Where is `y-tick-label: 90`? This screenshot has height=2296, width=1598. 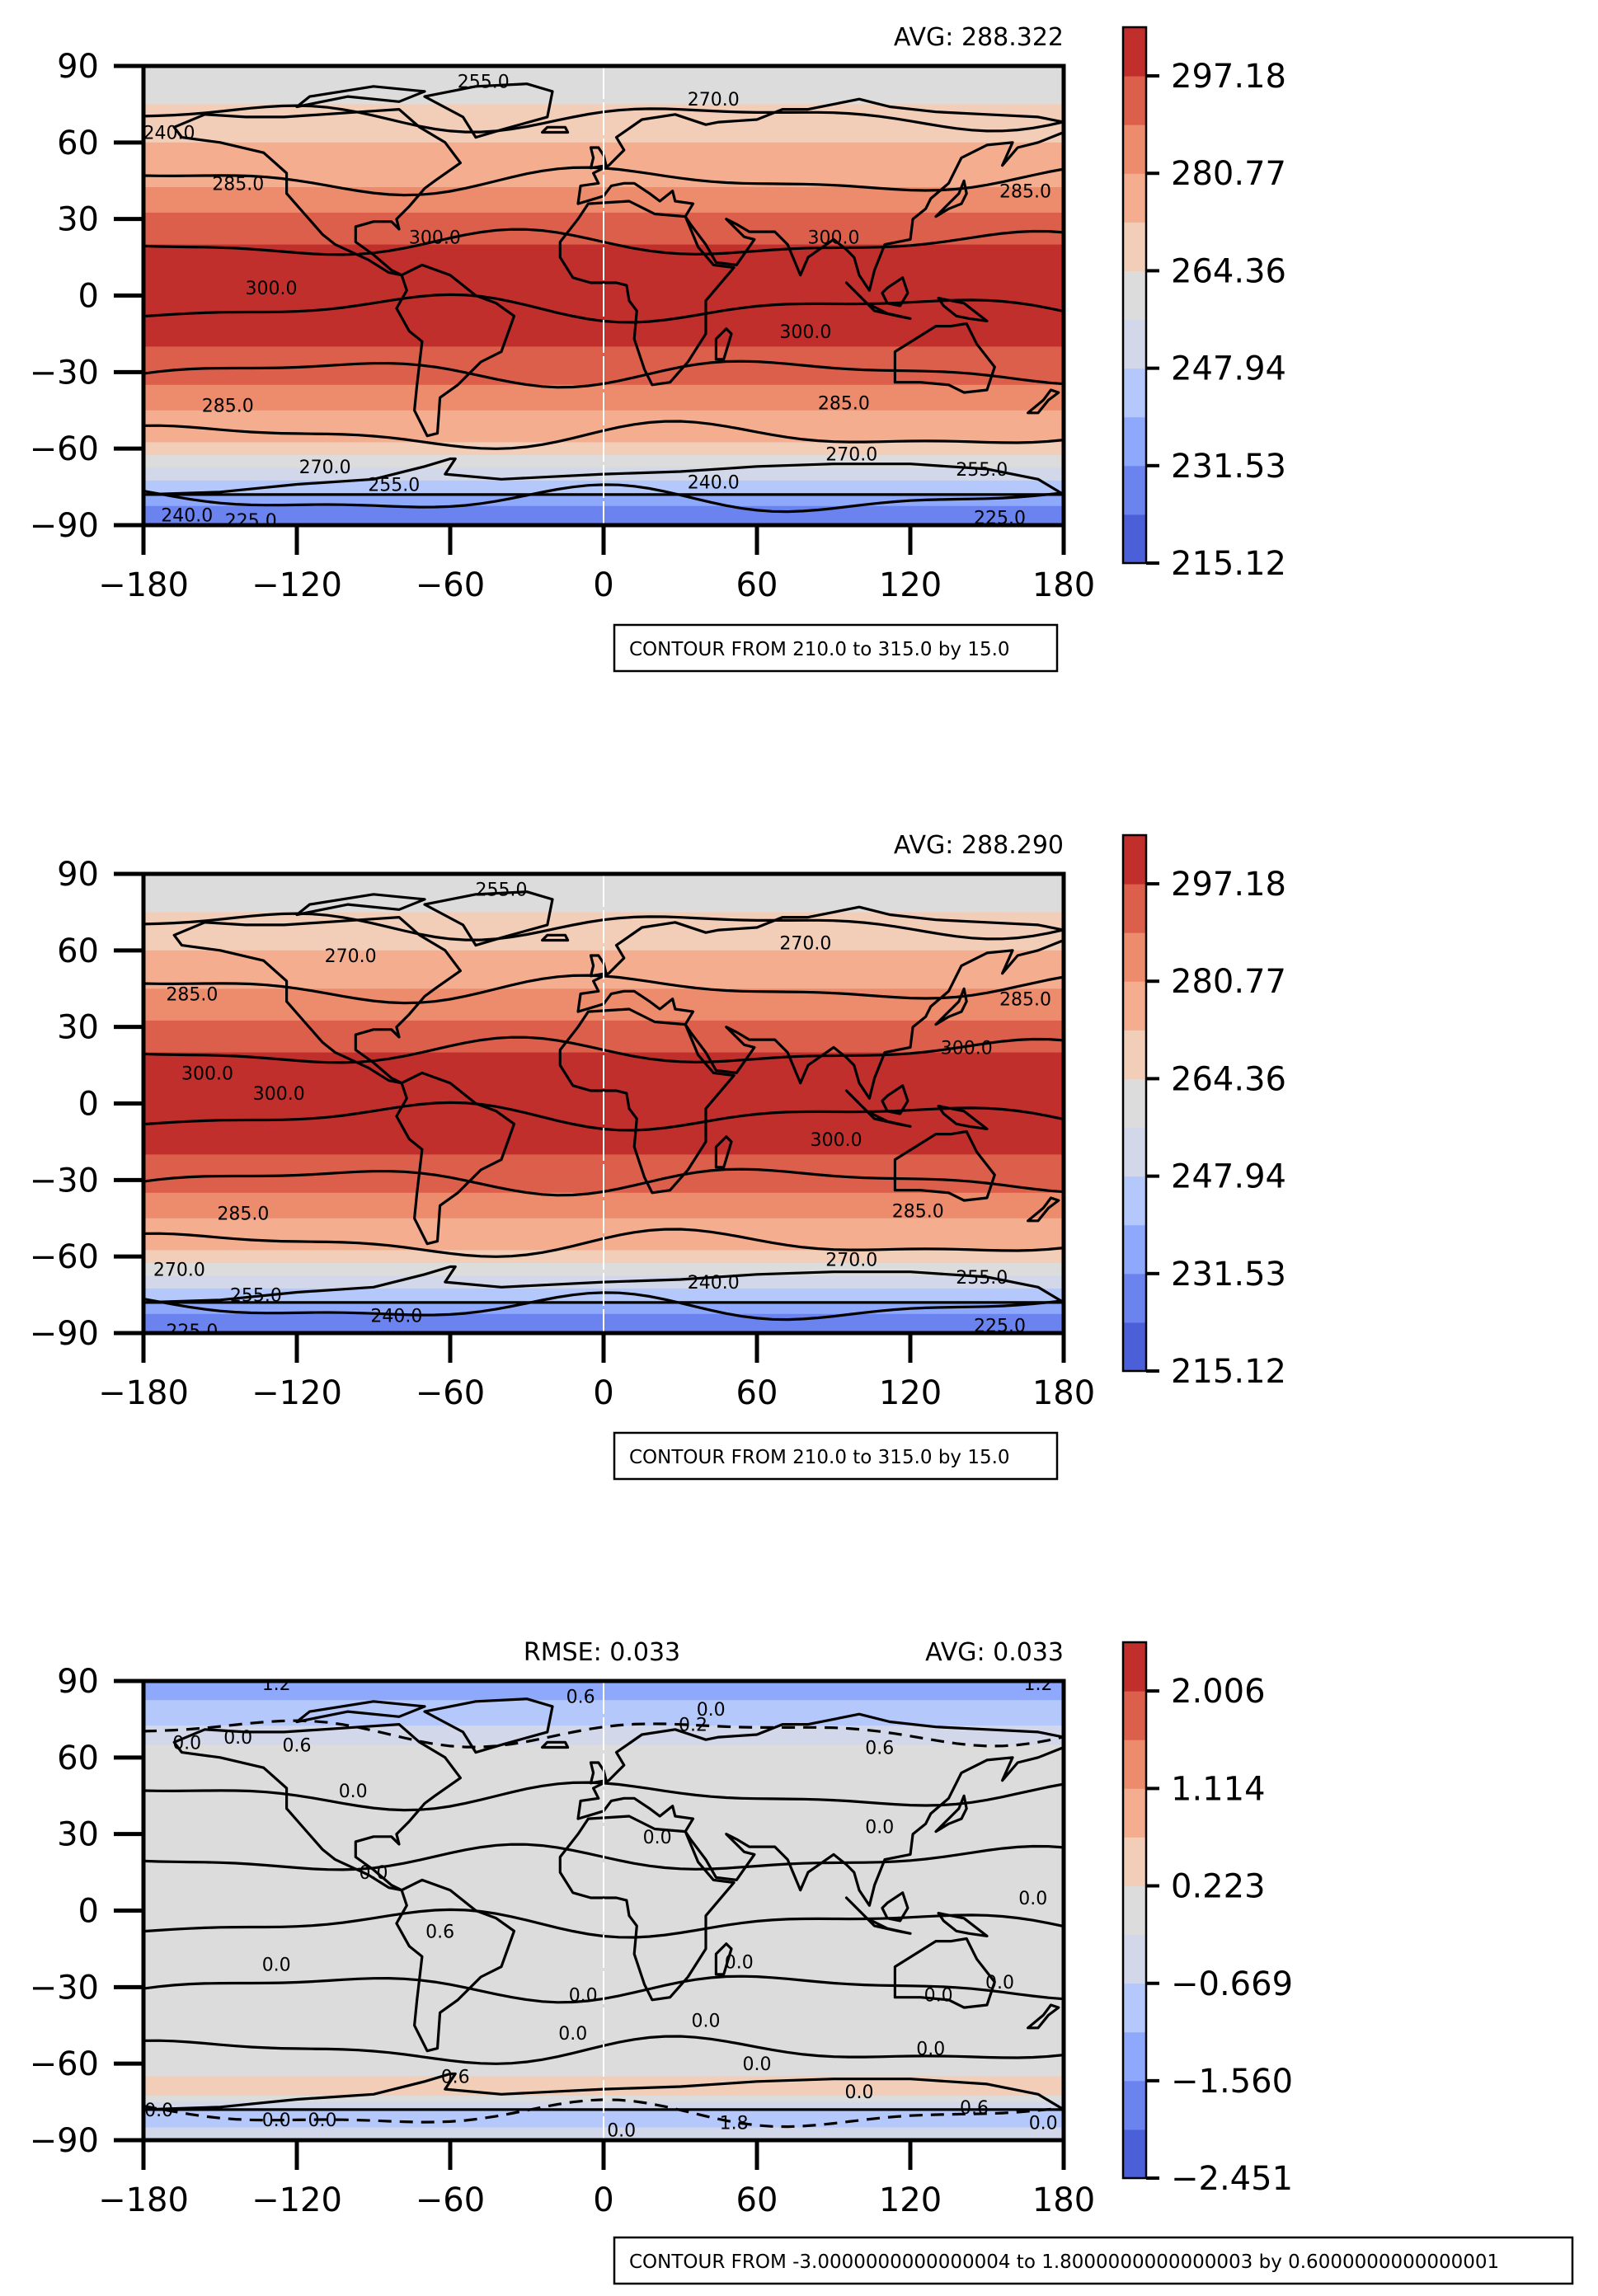 y-tick-label: 90 is located at coordinates (78, 875).